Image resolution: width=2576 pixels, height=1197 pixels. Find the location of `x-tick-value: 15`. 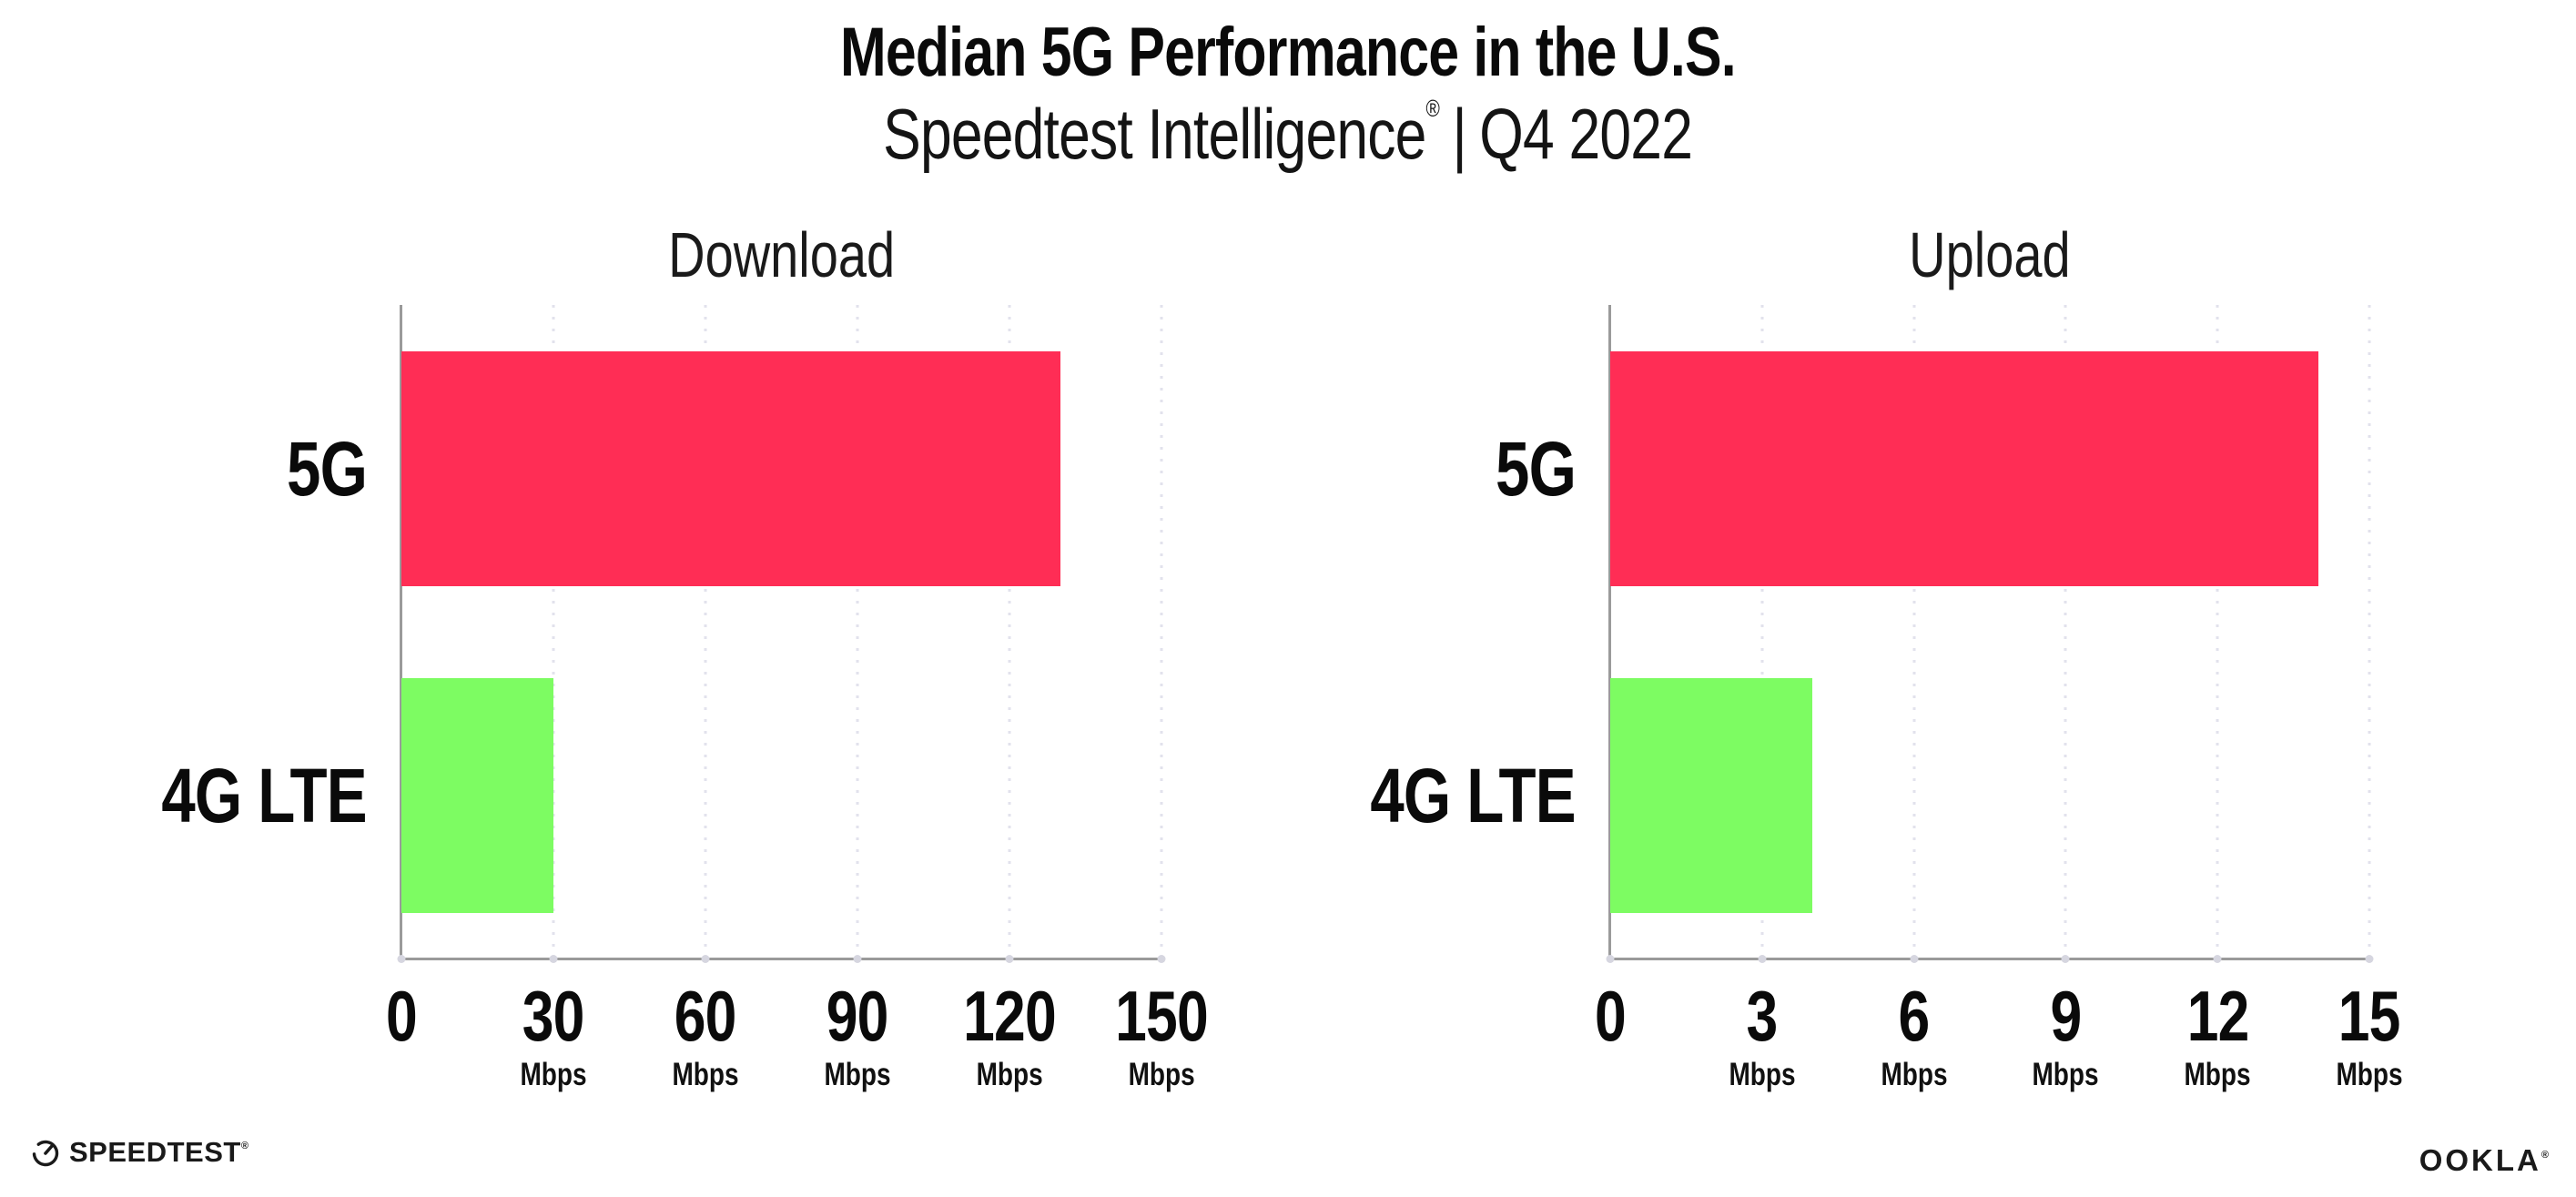

x-tick-value: 15 is located at coordinates (2369, 1016).